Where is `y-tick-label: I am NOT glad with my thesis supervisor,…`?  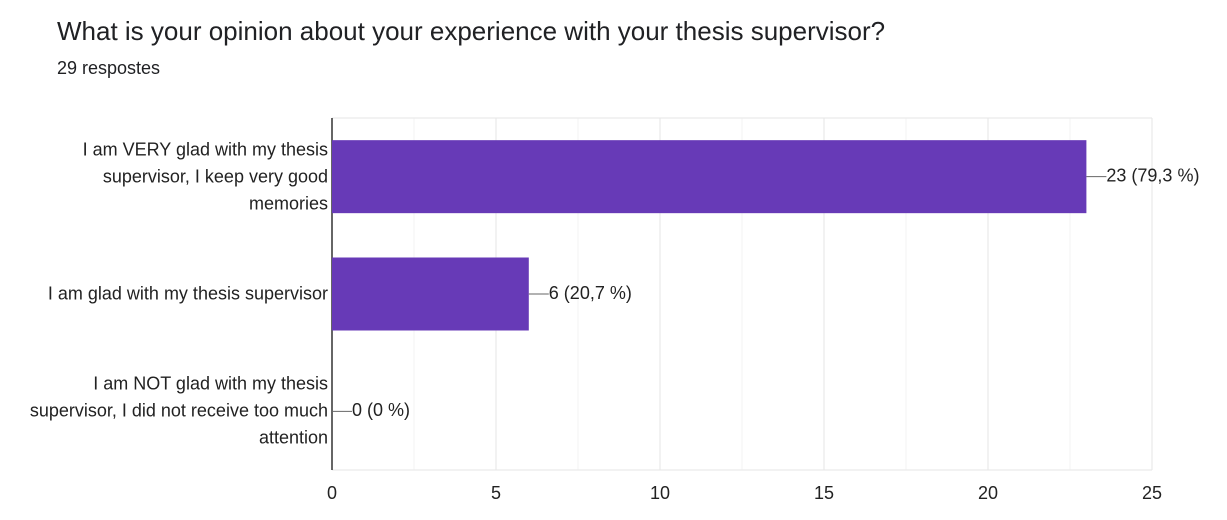
y-tick-label: I am NOT glad with my thesis supervisor,… is located at coordinates (178, 410).